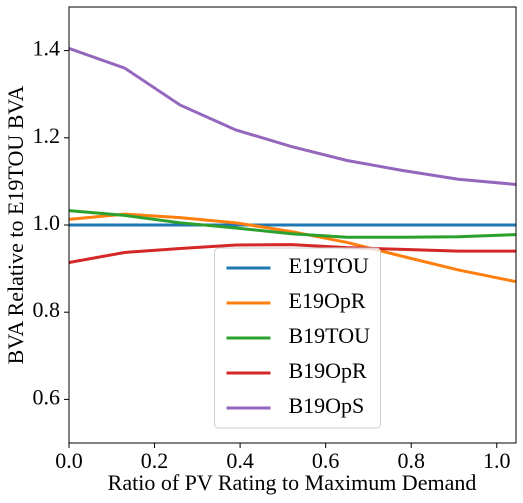  What do you see at coordinates (329, 265) in the screenshot?
I see `legend-label: E19TOU` at bounding box center [329, 265].